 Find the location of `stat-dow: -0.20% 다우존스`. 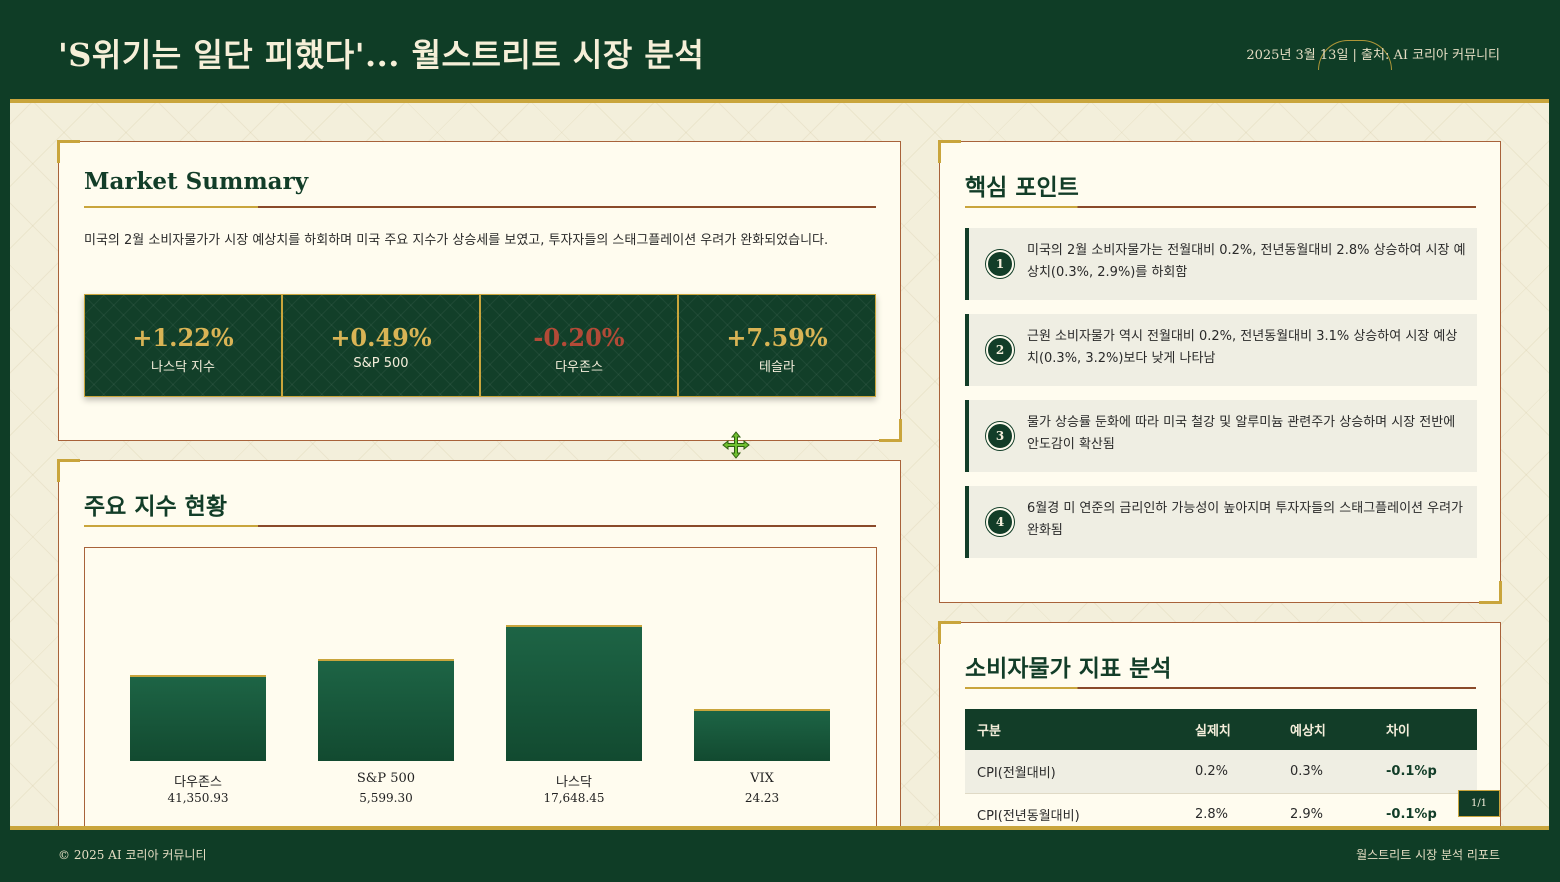

stat-dow: -0.20% 다우존스 is located at coordinates (580, 345).